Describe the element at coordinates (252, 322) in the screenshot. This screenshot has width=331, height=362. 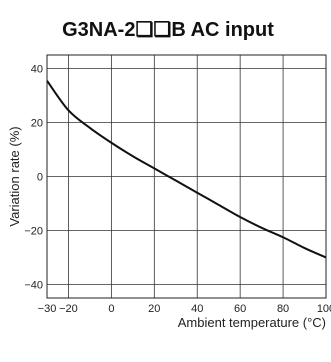
I see `x-axis-title: Ambient temperature (°C)` at that location.